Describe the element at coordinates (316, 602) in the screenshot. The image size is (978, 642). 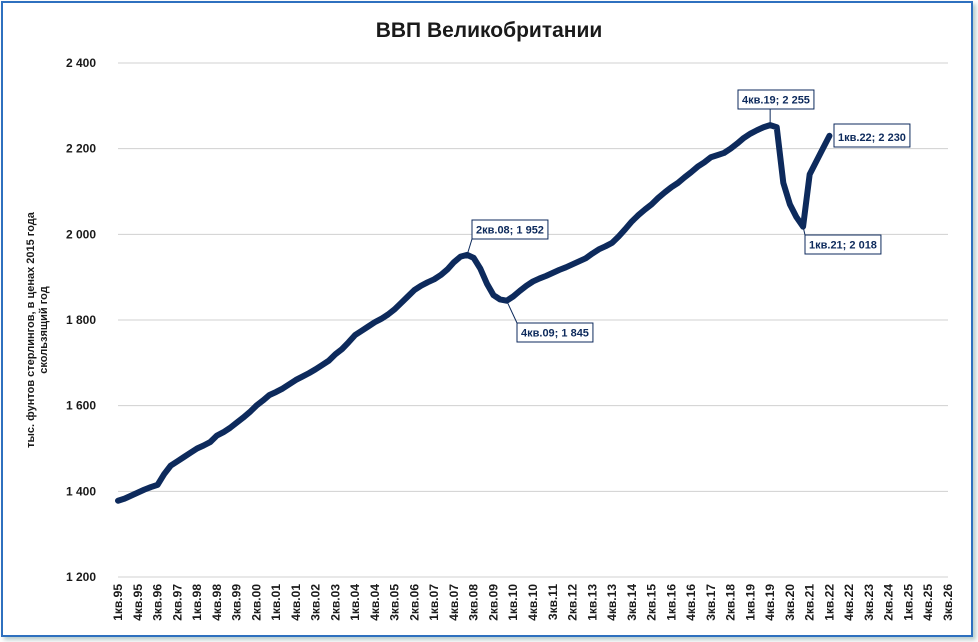
I see `x-tick-label: 3кв.02` at that location.